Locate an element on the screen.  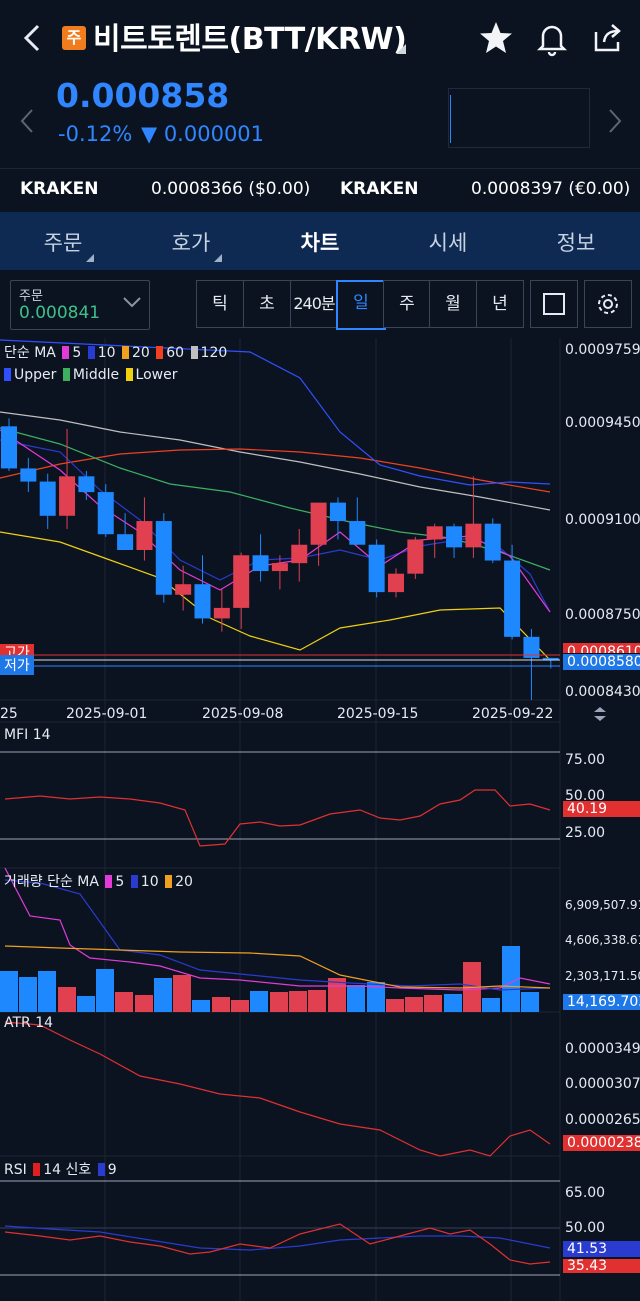
tab-chart: 차트 is located at coordinates (320, 243).